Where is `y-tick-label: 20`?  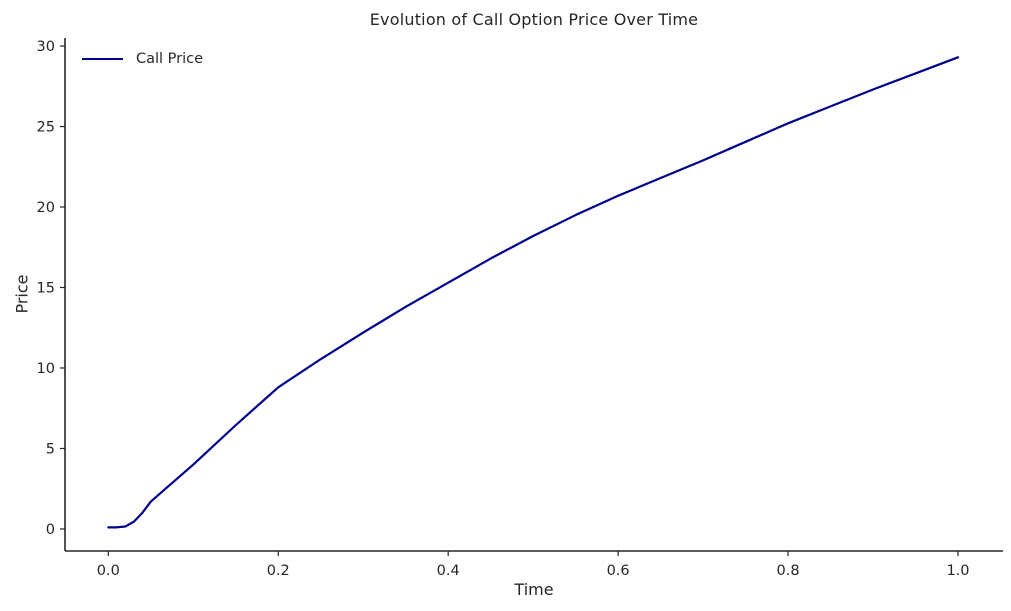 y-tick-label: 20 is located at coordinates (46, 208).